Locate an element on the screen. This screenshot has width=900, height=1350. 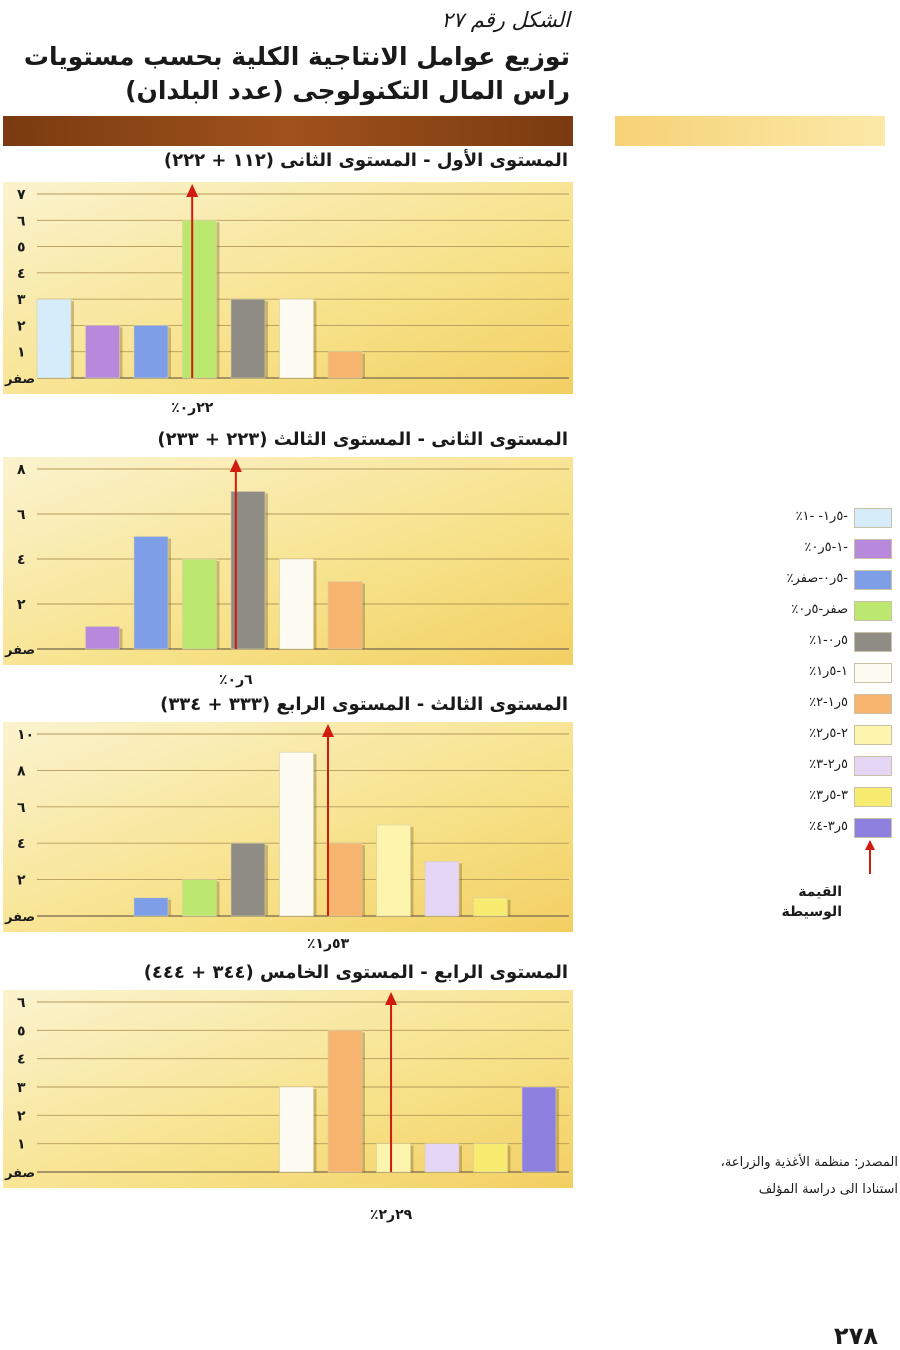
legend-median-label-line1: القيمة is located at coordinates (820, 892).